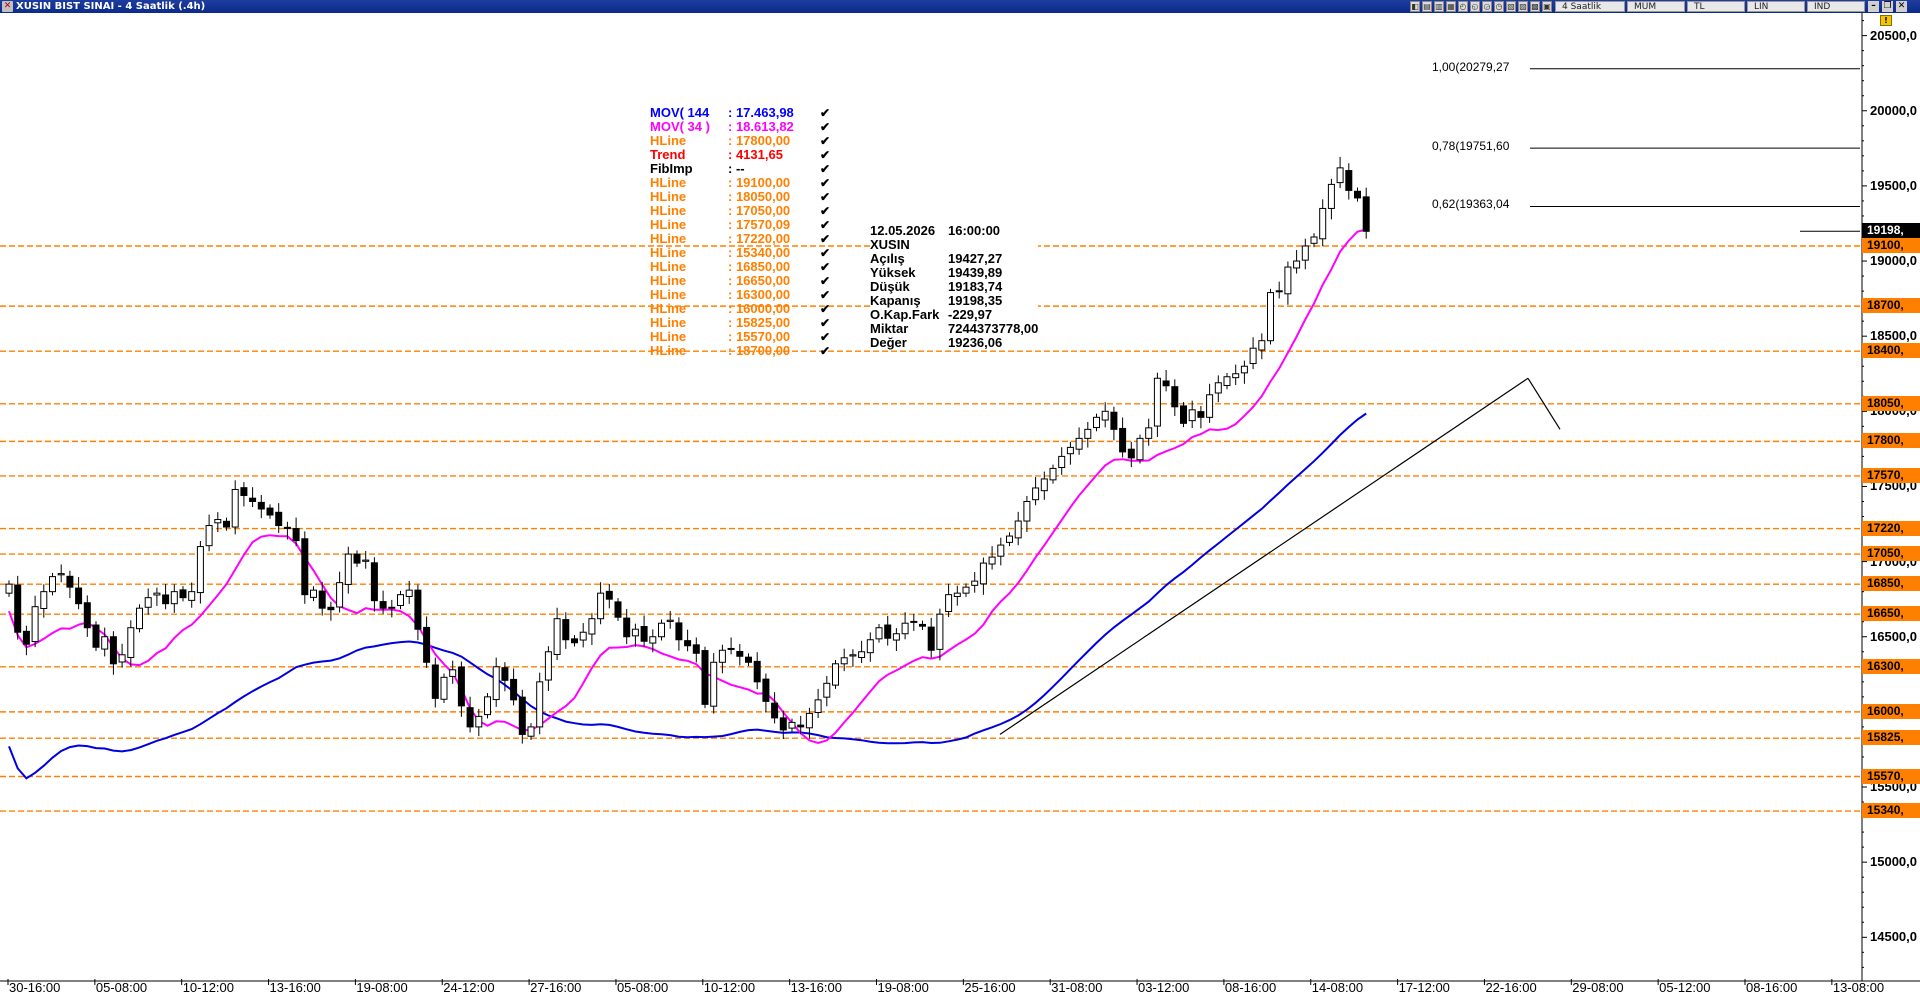 The height and width of the screenshot is (995, 1920). I want to click on indicator-row: HLine: 16300,00 ✔, so click(740, 295).